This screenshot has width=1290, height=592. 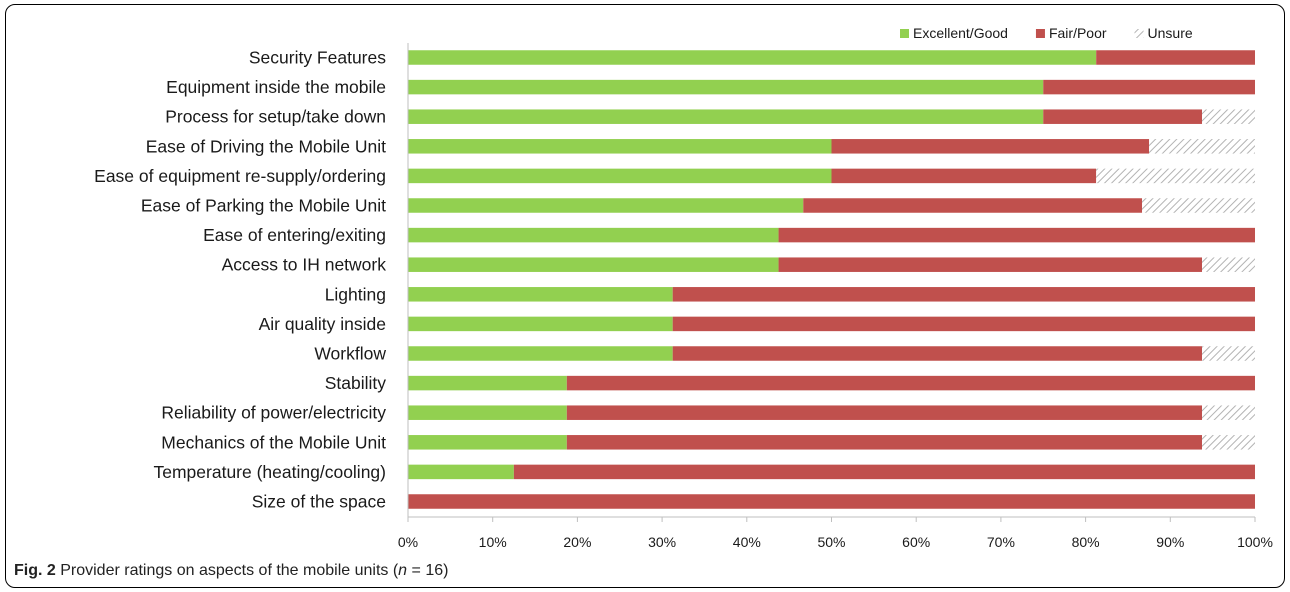 What do you see at coordinates (973, 205) in the screenshot?
I see `bar-fair-poor-ease-of-parking-the-mobile-unit` at bounding box center [973, 205].